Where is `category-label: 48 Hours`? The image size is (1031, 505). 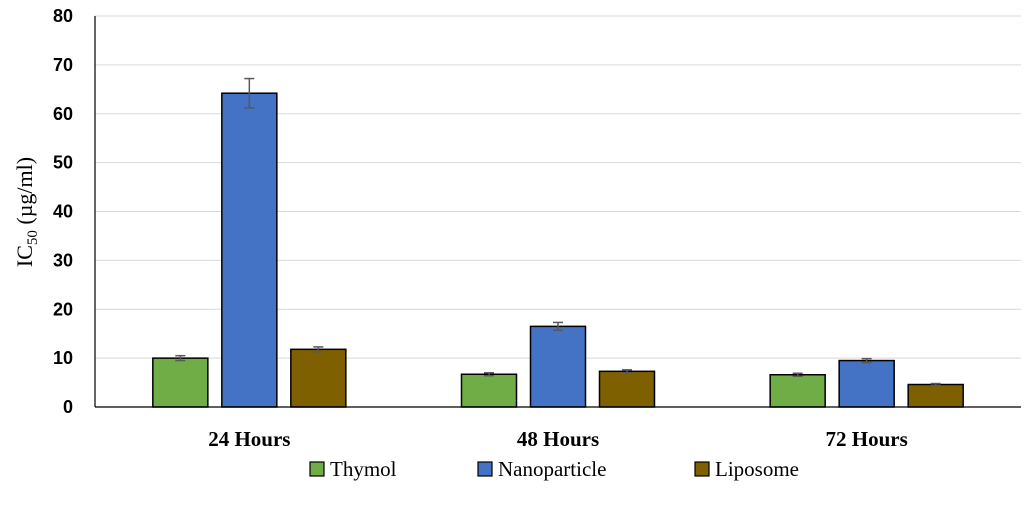
category-label: 48 Hours is located at coordinates (558, 439).